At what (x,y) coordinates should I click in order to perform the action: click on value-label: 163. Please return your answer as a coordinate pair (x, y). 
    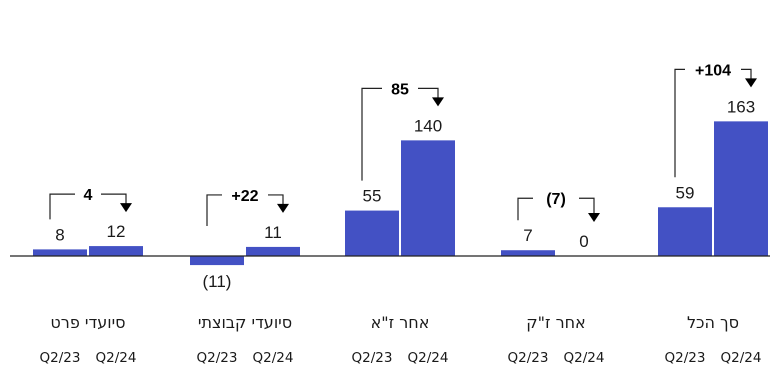
    Looking at the image, I should click on (741, 106).